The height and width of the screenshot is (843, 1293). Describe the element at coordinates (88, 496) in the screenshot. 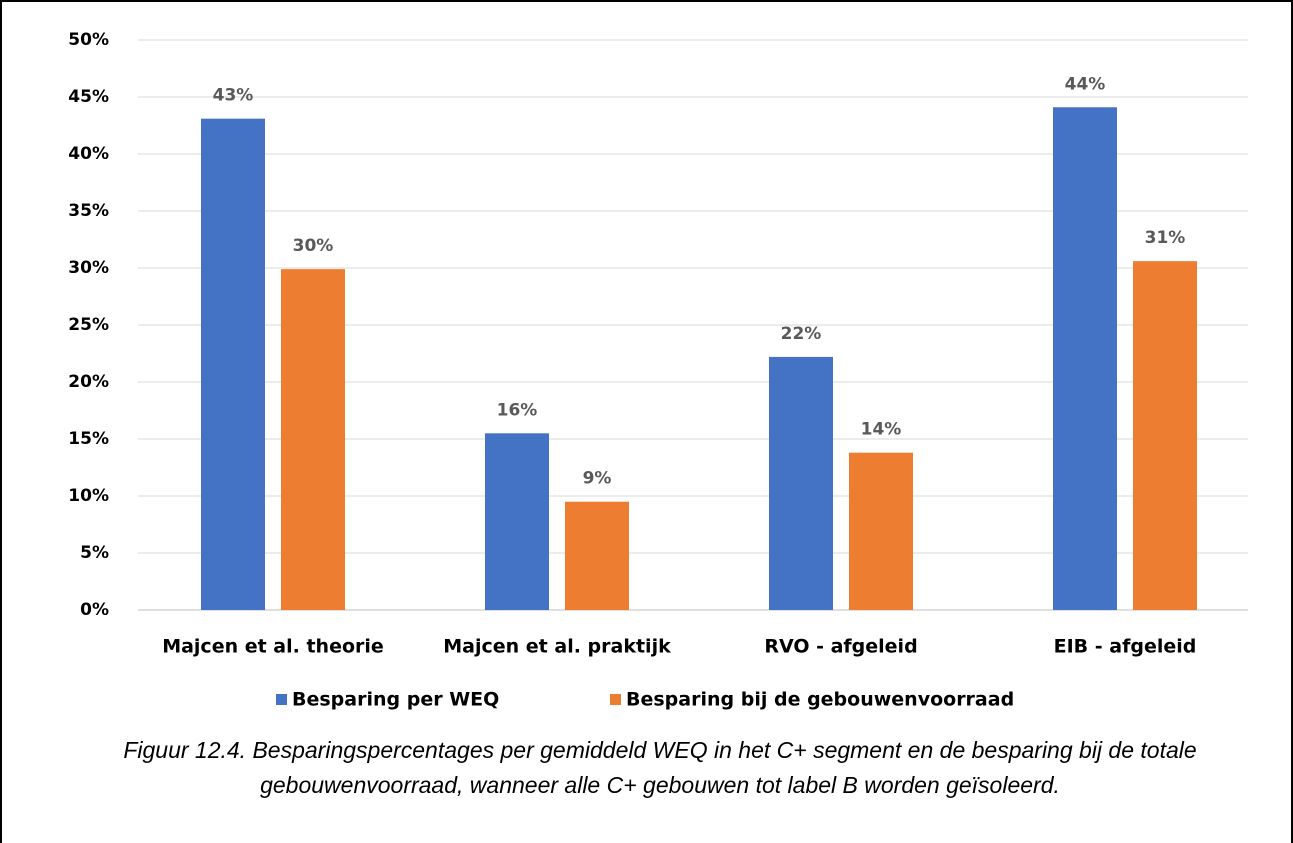

I see `y-tick-label: 10%` at that location.